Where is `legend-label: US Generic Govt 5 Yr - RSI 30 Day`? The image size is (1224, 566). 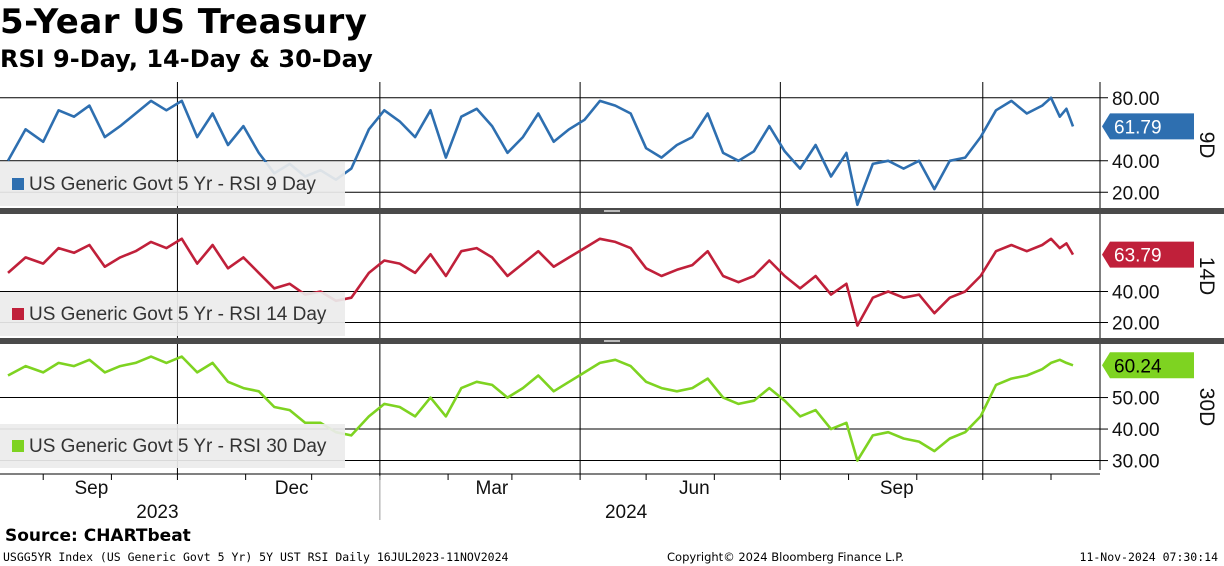
legend-label: US Generic Govt 5 Yr - RSI 30 Day is located at coordinates (178, 446).